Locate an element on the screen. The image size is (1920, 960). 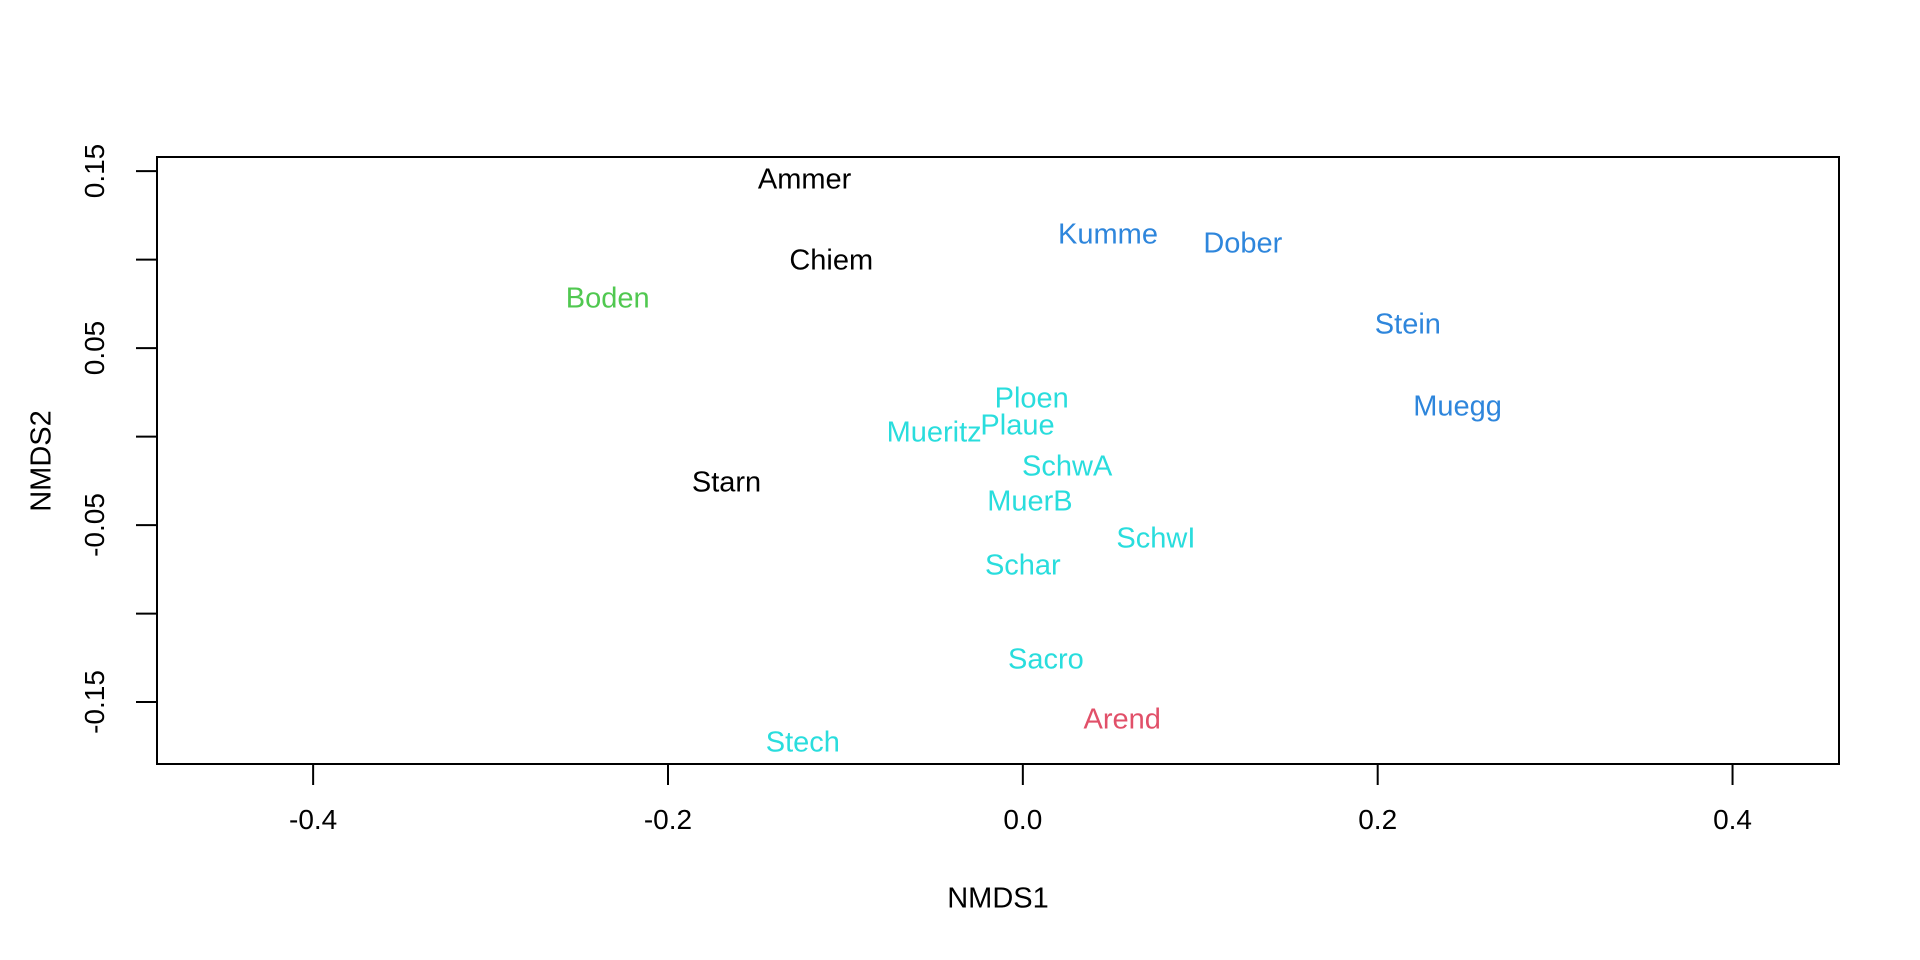
y-tick-label: -0.15 is located at coordinates (94, 702).